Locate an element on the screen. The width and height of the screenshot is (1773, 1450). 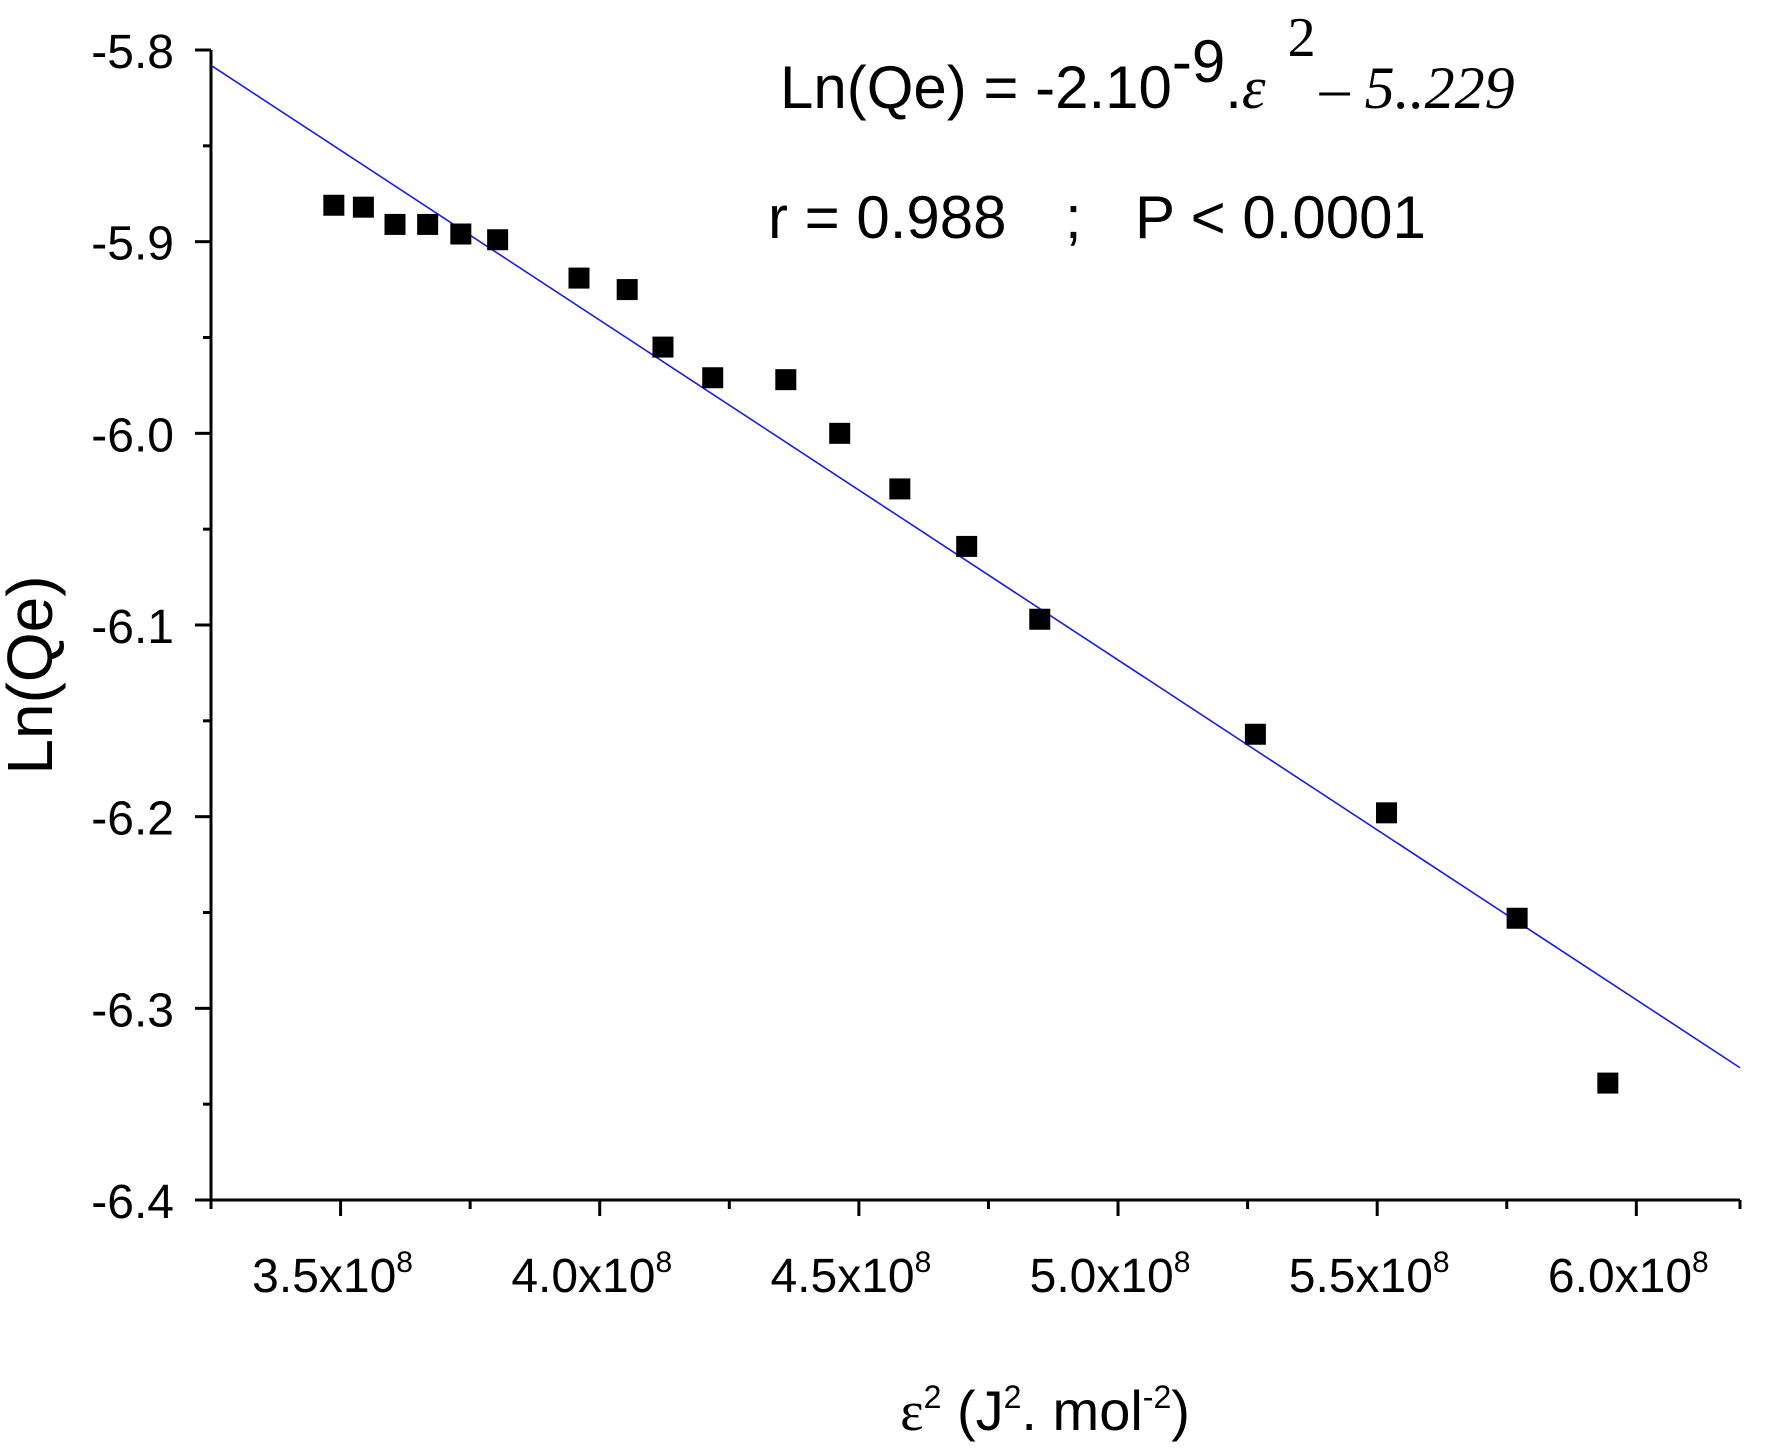
y-axis-ticks: -5.8 -5.9 -6.0 -6.1 -6.2 -6.3 -6.4 is located at coordinates (151, 627).